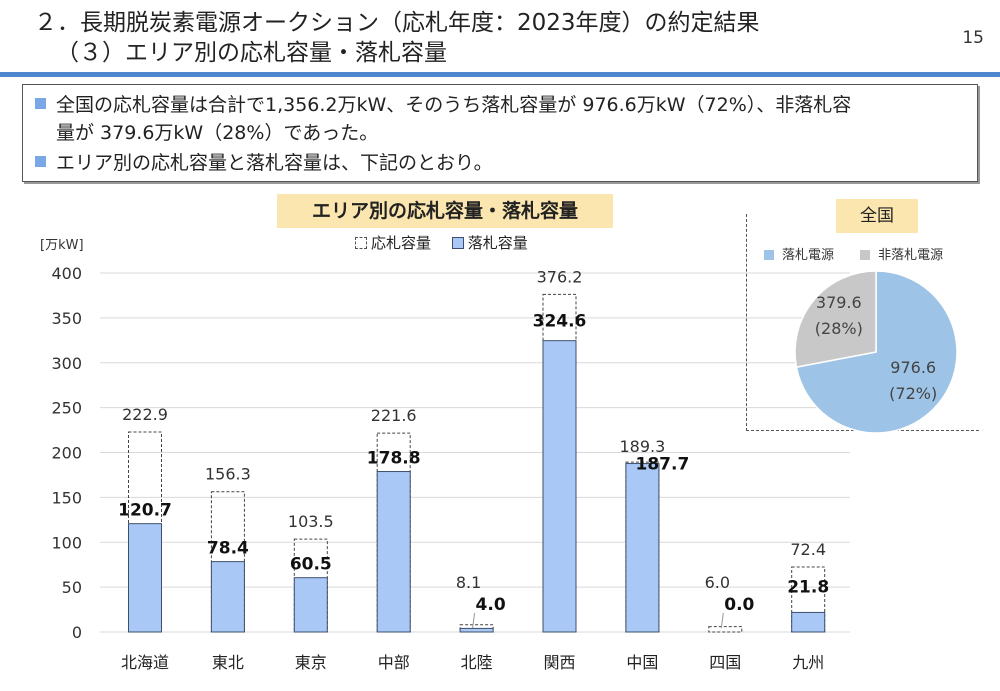  Describe the element at coordinates (468, 582) in the screenshot. I see `data-label-bid: 8.1` at that location.